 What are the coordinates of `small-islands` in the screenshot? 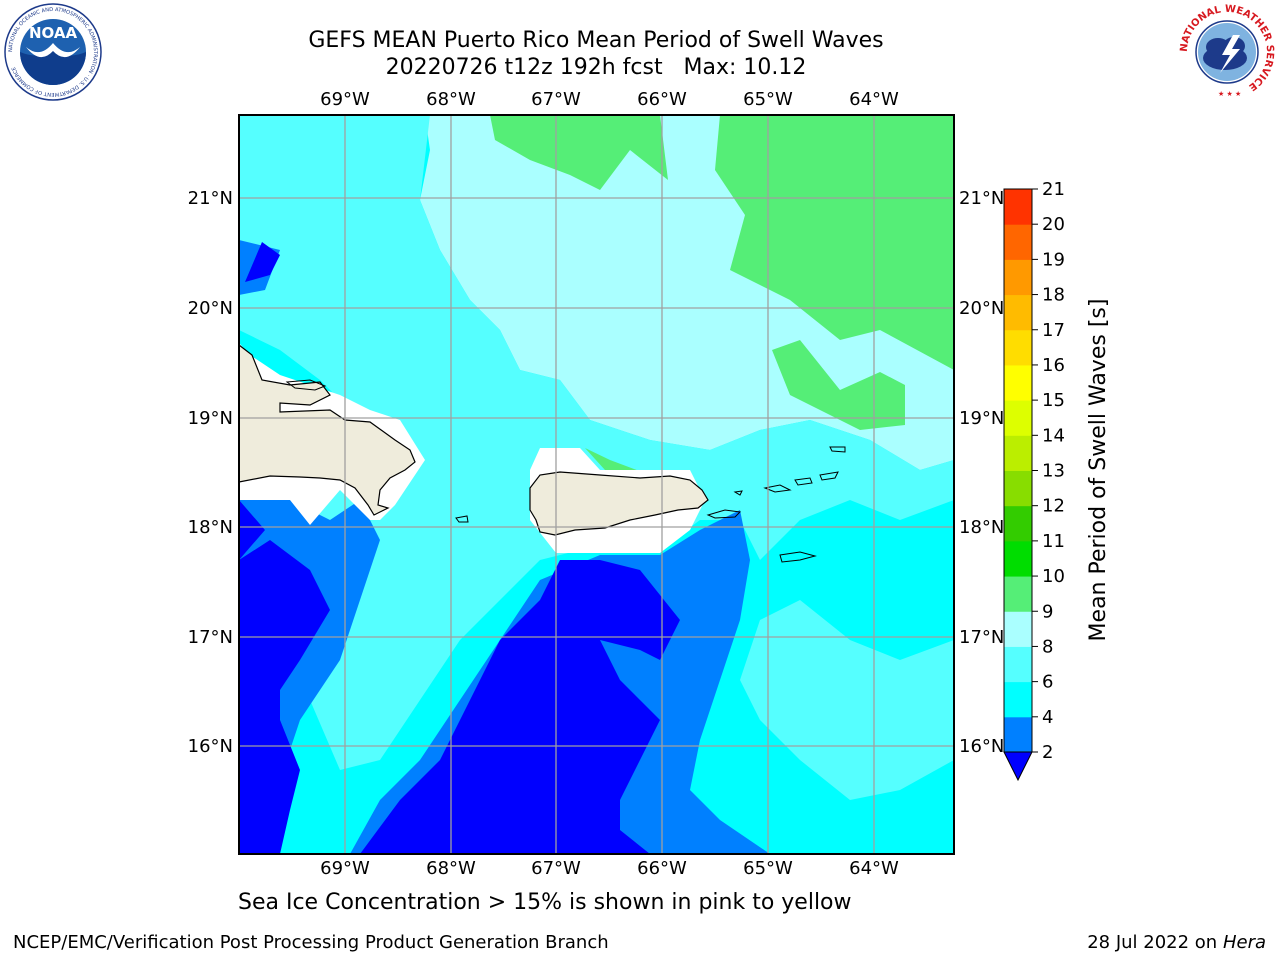 It's located at (565, 471).